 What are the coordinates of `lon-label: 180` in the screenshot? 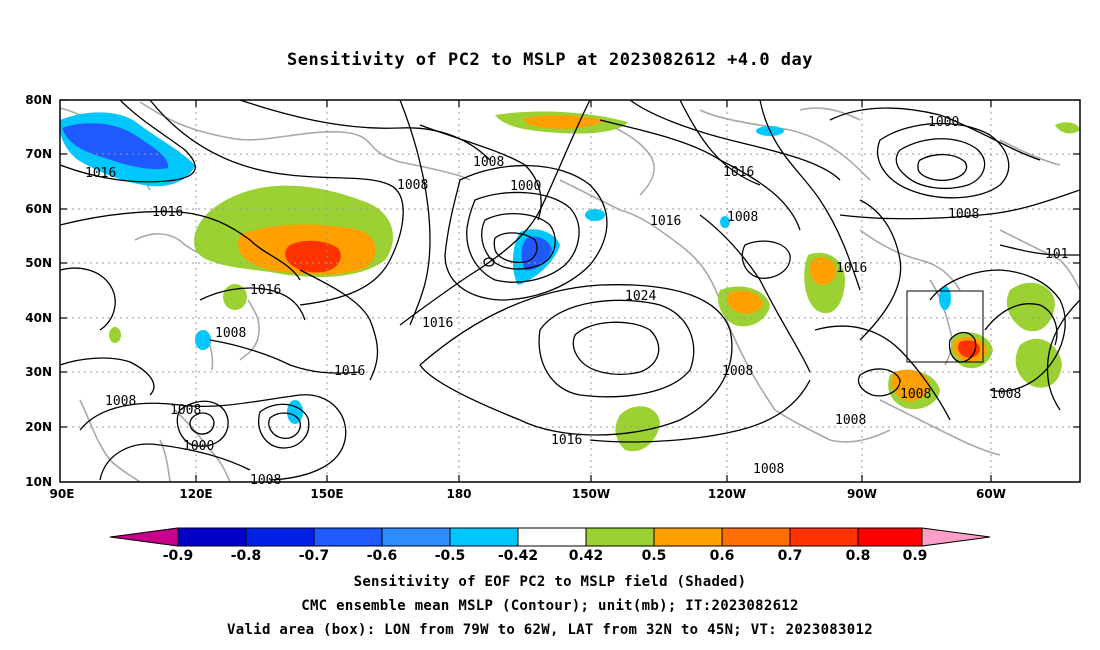 It's located at (458, 494).